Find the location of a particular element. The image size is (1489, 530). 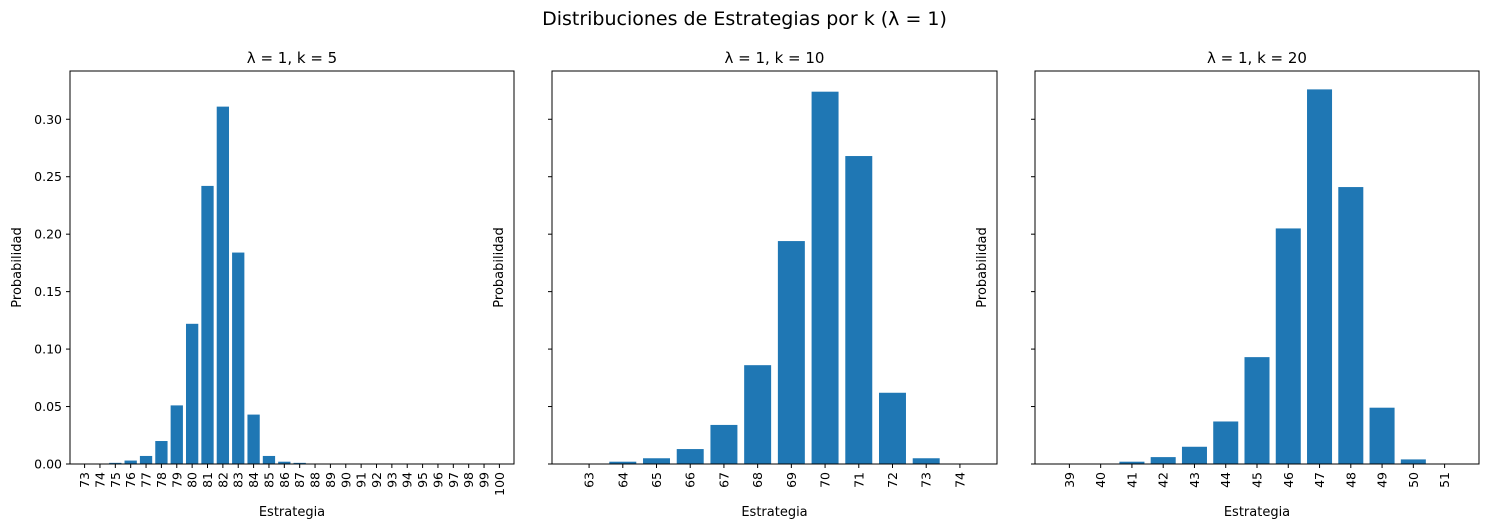

x-tick-label: 91 is located at coordinates (361, 480).